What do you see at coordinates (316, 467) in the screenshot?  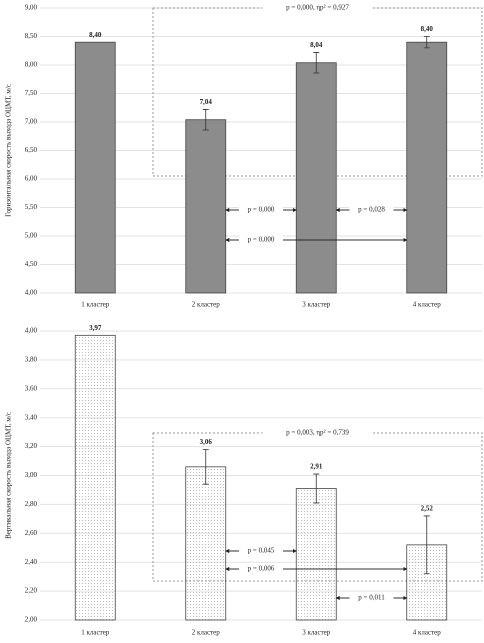 I see `value-label: 2,91` at bounding box center [316, 467].